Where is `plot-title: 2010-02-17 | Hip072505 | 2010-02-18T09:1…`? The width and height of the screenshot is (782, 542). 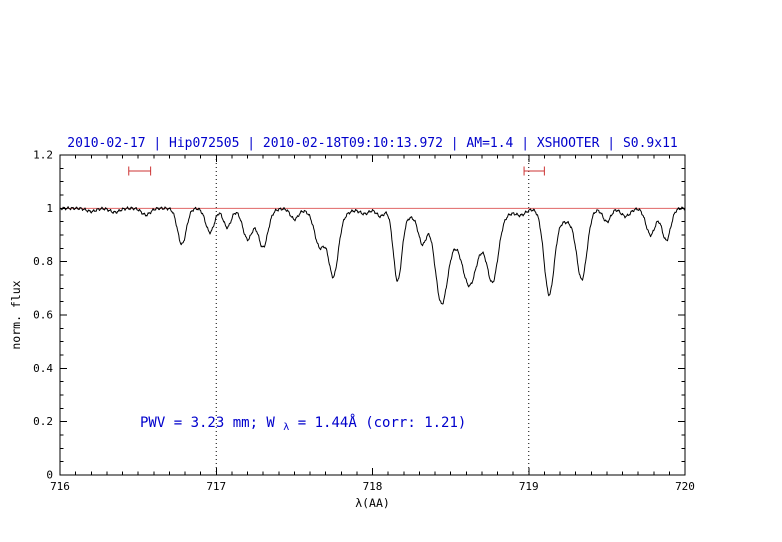
plot-title: 2010-02-17 | Hip072505 | 2010-02-18T09:1… is located at coordinates (372, 143).